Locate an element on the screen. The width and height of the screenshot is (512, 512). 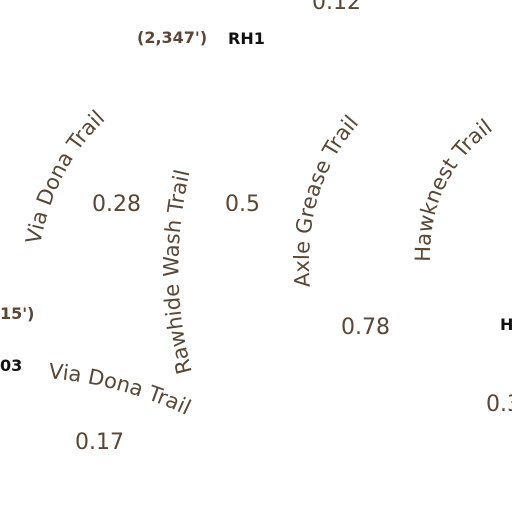
segment-distance: 0.78 is located at coordinates (365, 327).